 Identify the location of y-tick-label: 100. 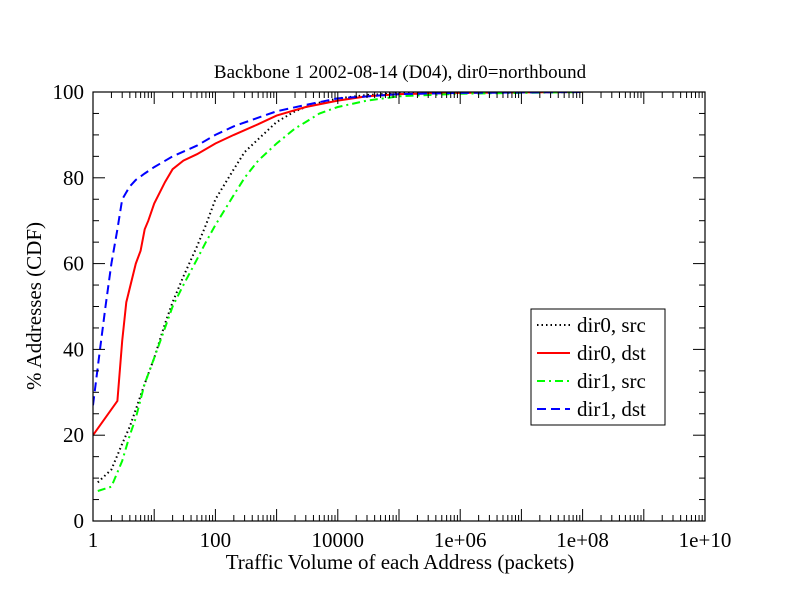
(69, 92).